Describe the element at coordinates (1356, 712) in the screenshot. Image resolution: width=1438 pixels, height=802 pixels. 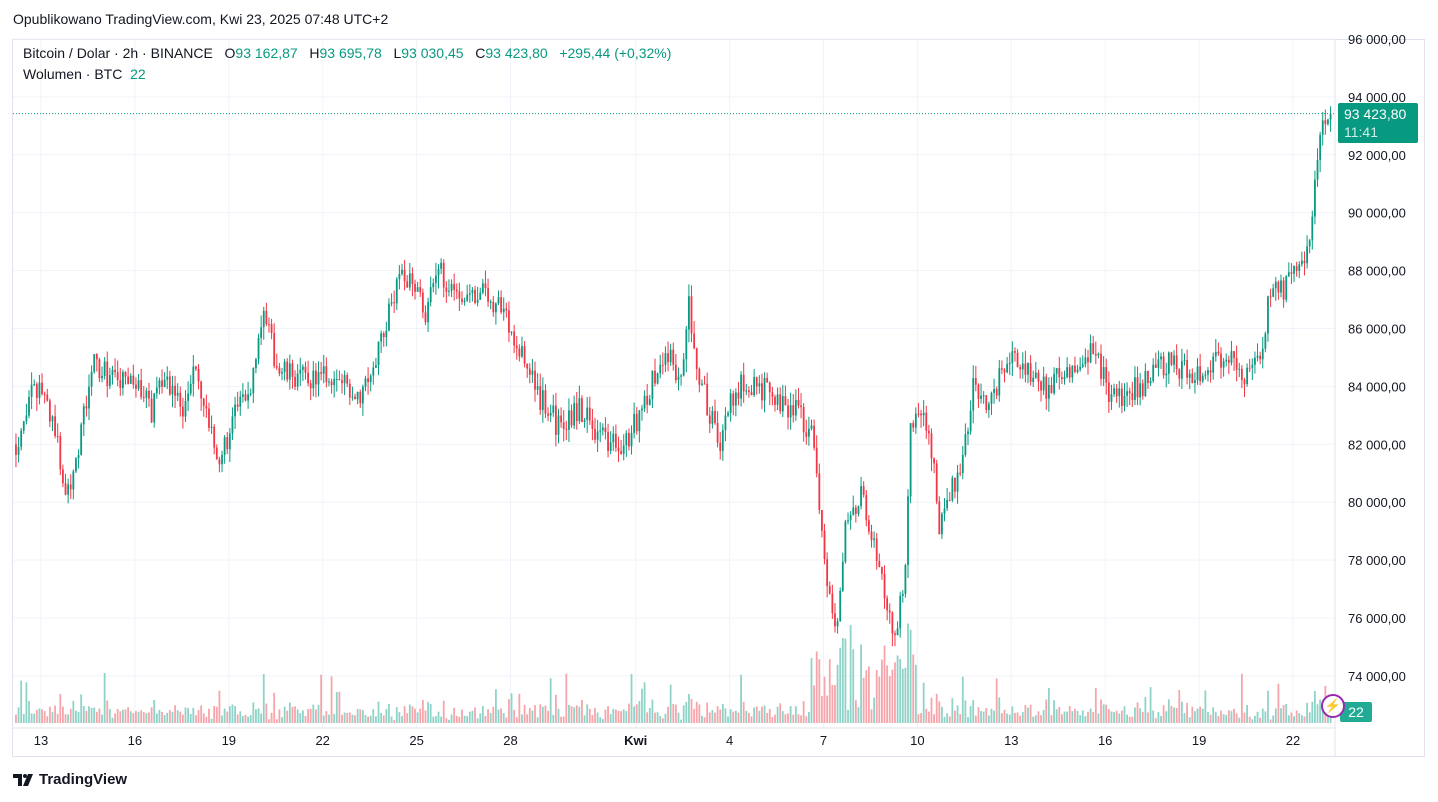
I see `volume-badge: 22` at that location.